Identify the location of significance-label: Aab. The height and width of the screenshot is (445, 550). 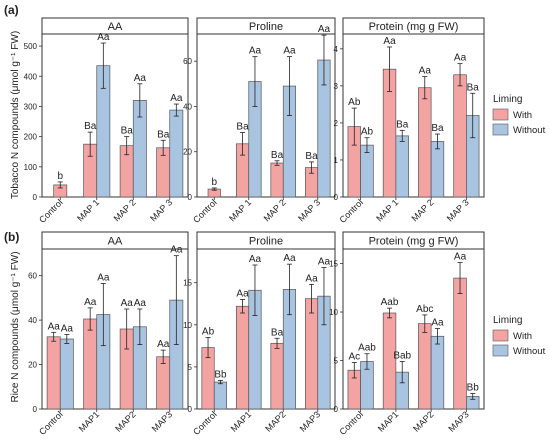
(390, 302).